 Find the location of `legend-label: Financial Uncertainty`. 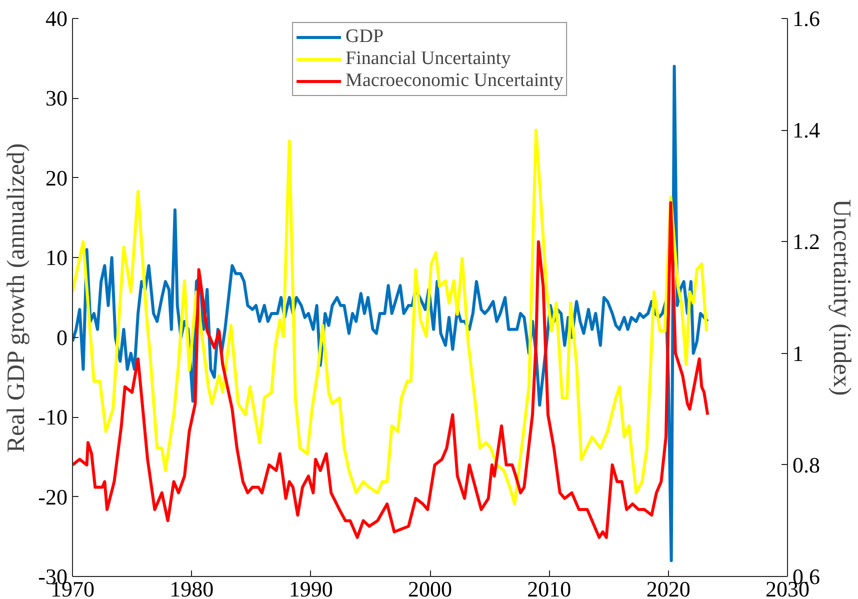

legend-label: Financial Uncertainty is located at coordinates (428, 59).